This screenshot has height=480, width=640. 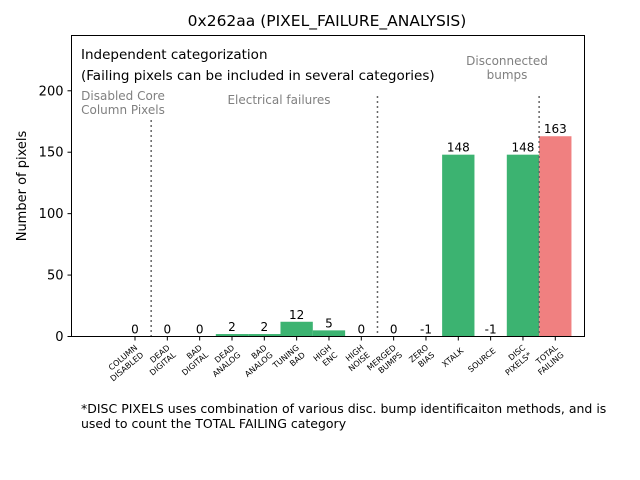 I want to click on value-label: 12, so click(x=296, y=315).